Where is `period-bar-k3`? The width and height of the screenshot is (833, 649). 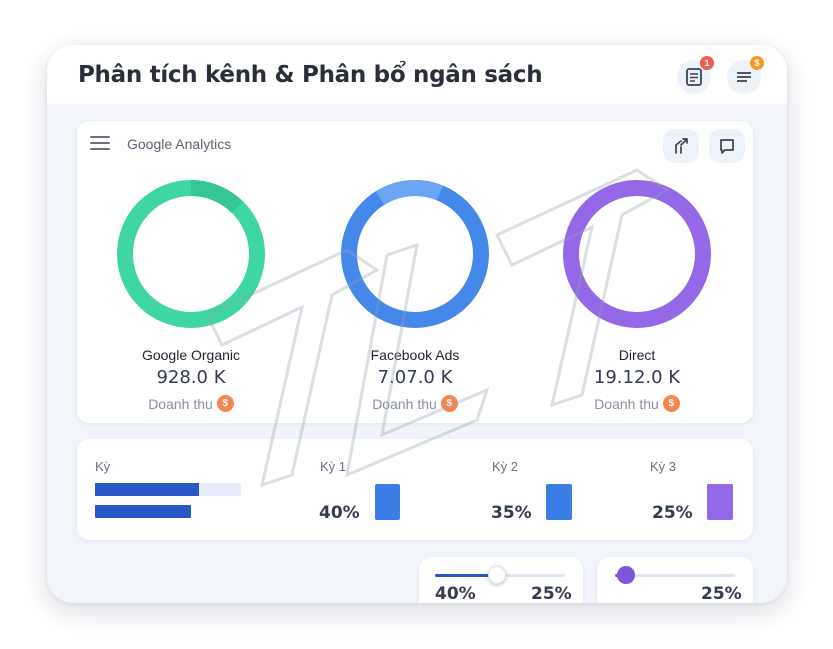
period-bar-k3 is located at coordinates (720, 502).